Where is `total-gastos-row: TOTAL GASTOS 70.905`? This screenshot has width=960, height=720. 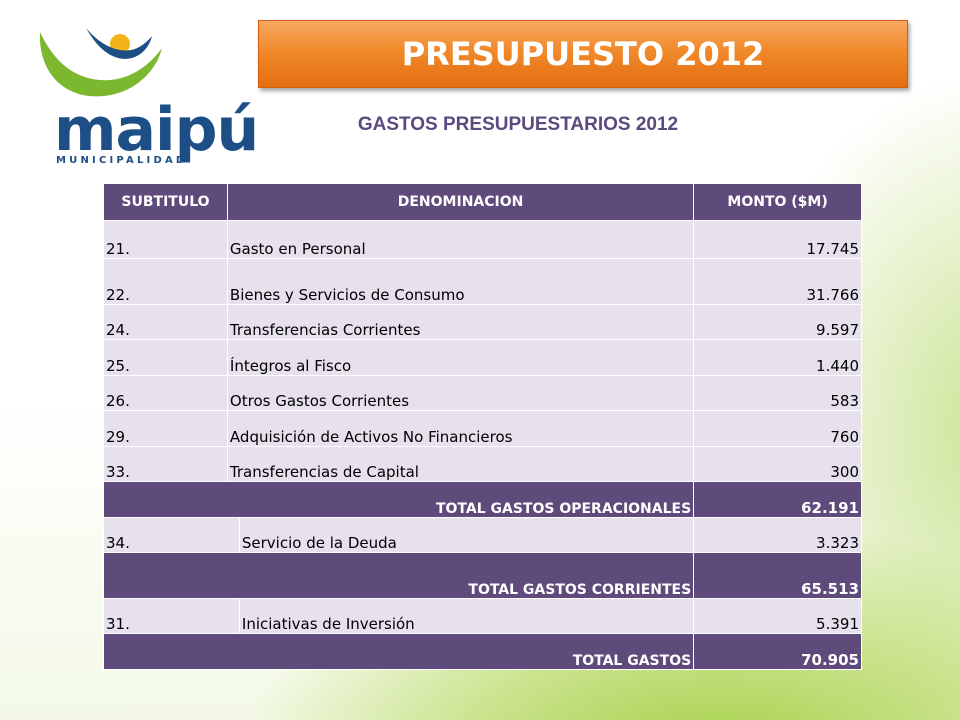
total-gastos-row: TOTAL GASTOS 70.905 is located at coordinates (482, 651).